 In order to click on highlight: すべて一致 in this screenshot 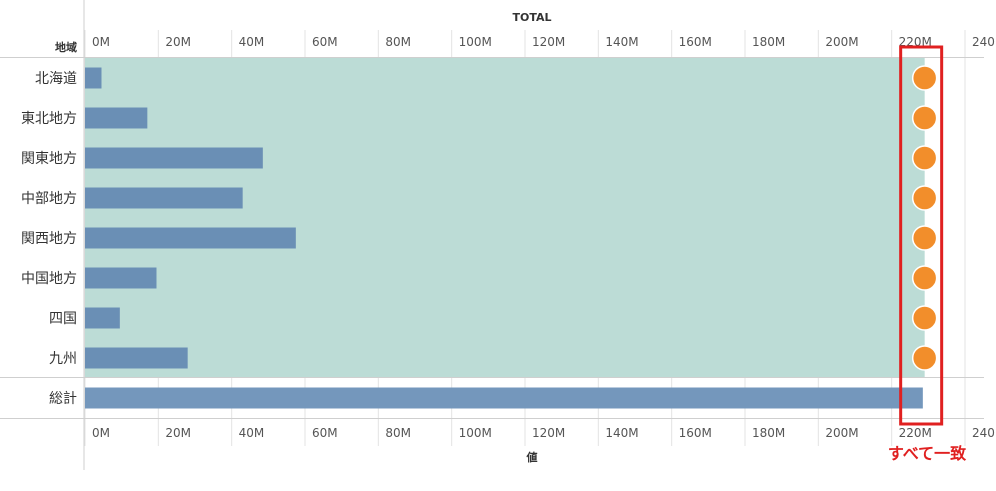, I will do `click(927, 254)`.